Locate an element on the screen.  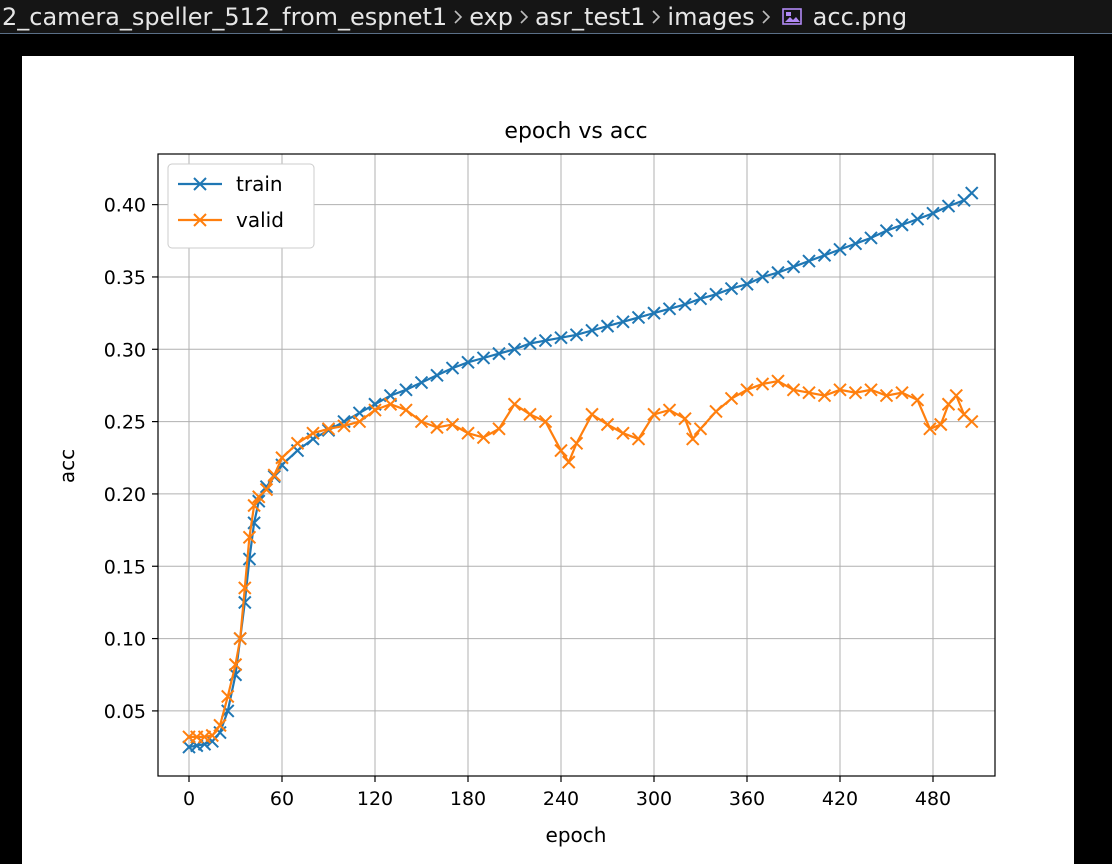
y-axis-label: acc is located at coordinates (67, 466).